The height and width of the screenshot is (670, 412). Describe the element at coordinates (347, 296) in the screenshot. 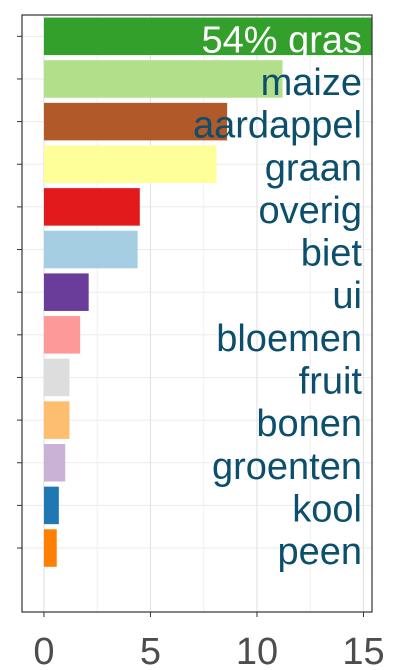

I see `bar-label: ui` at that location.